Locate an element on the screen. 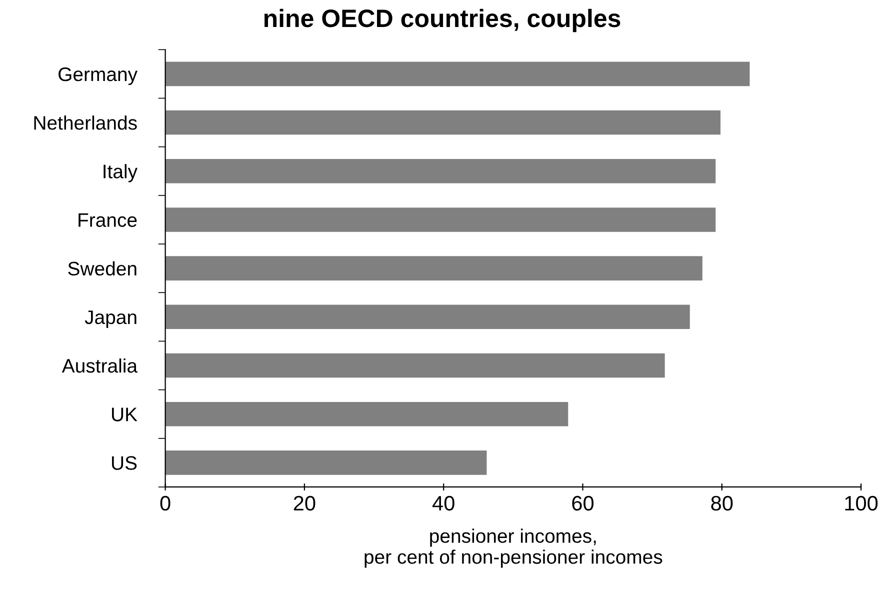 The image size is (884, 591). x-tick-label: 60 is located at coordinates (583, 503).